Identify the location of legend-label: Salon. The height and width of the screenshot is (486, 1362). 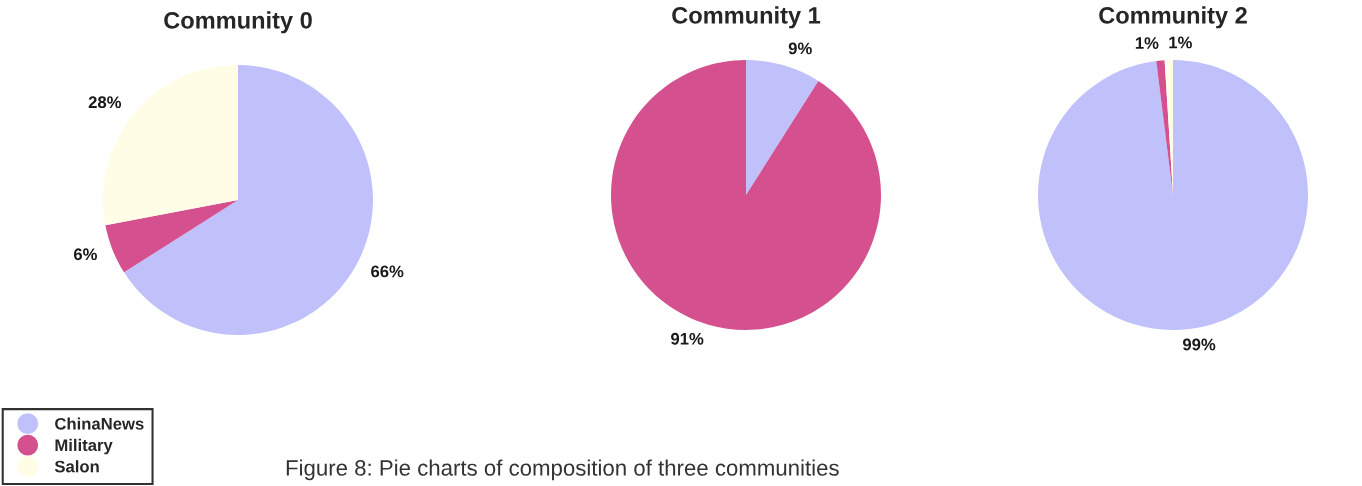
(76, 466).